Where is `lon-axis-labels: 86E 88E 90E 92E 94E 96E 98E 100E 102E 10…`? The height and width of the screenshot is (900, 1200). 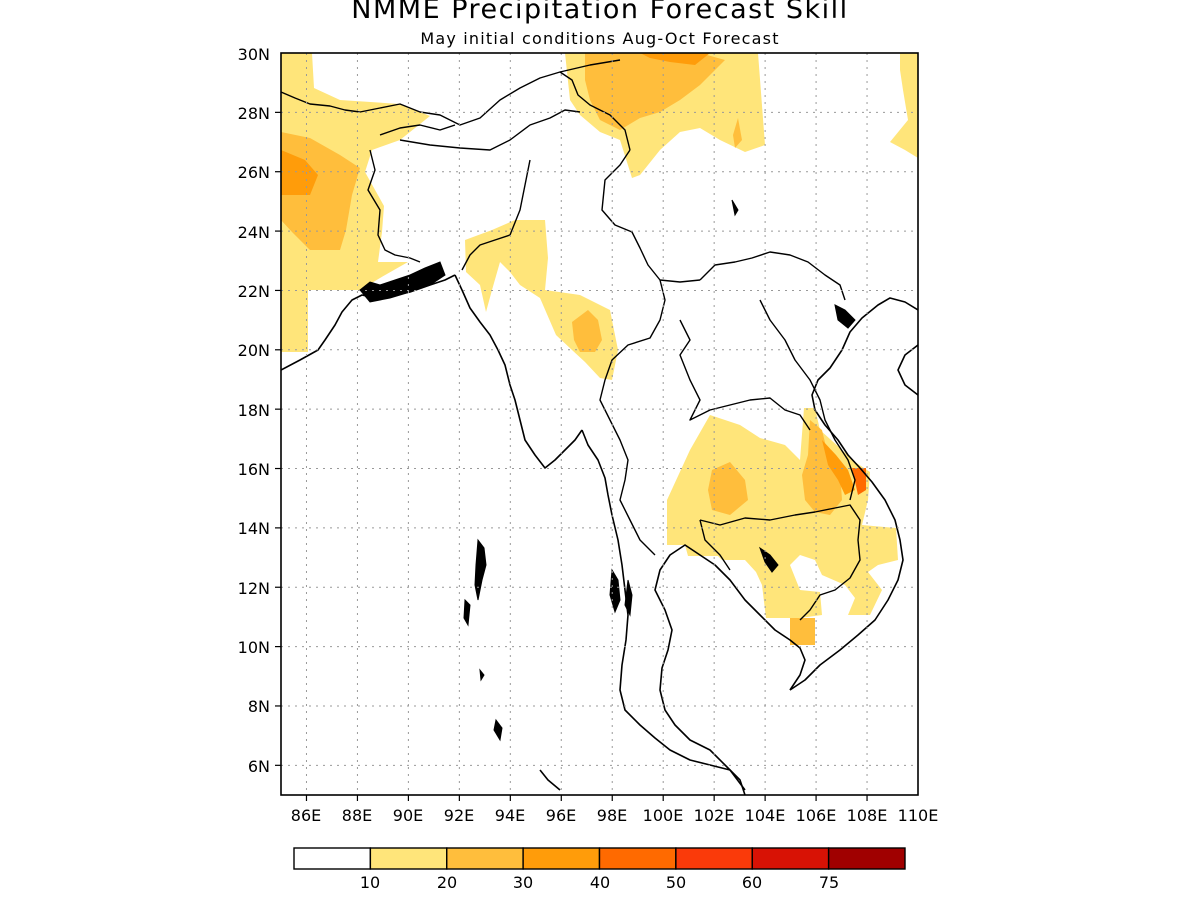
lon-axis-labels: 86E 88E 90E 92E 94E 96E 98E 100E 102E 10… is located at coordinates (615, 815).